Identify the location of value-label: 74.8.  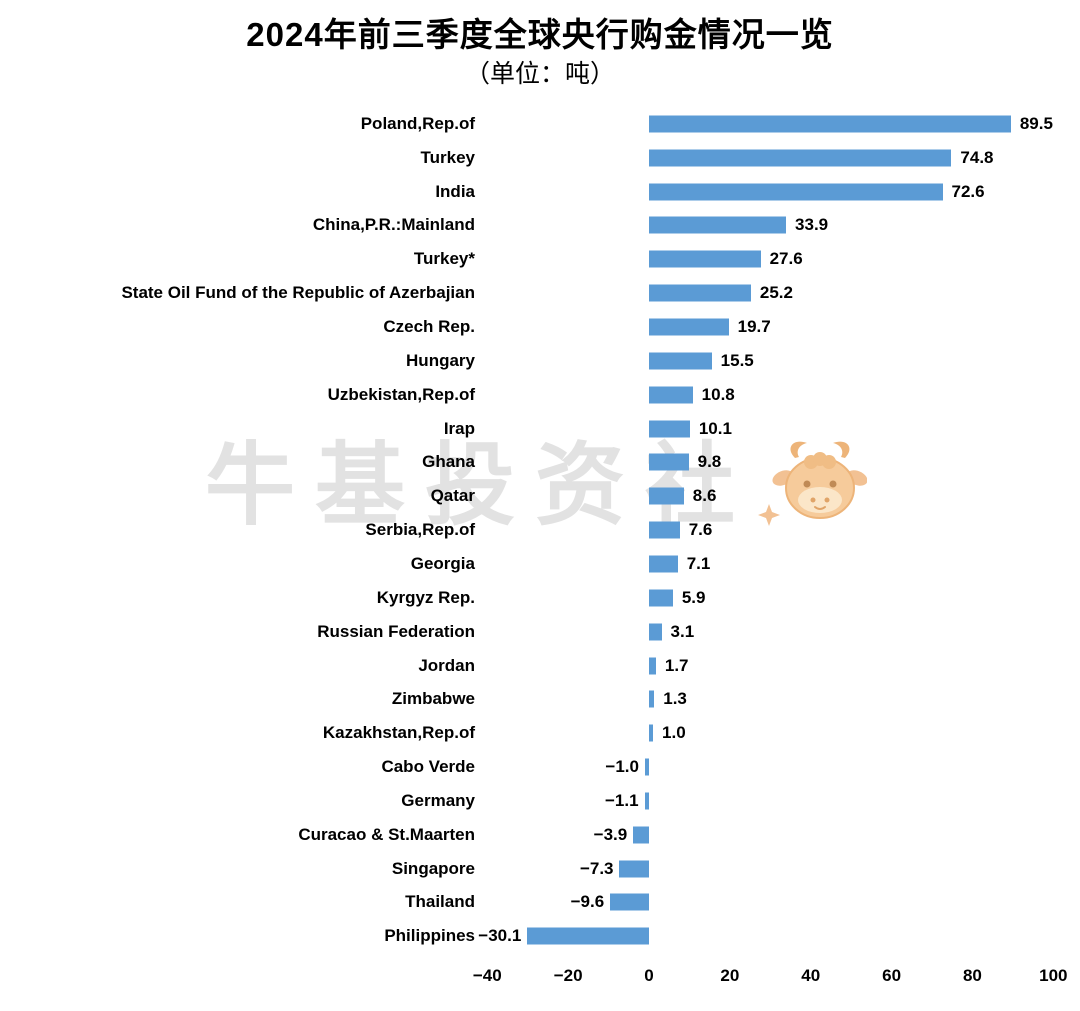
(977, 157).